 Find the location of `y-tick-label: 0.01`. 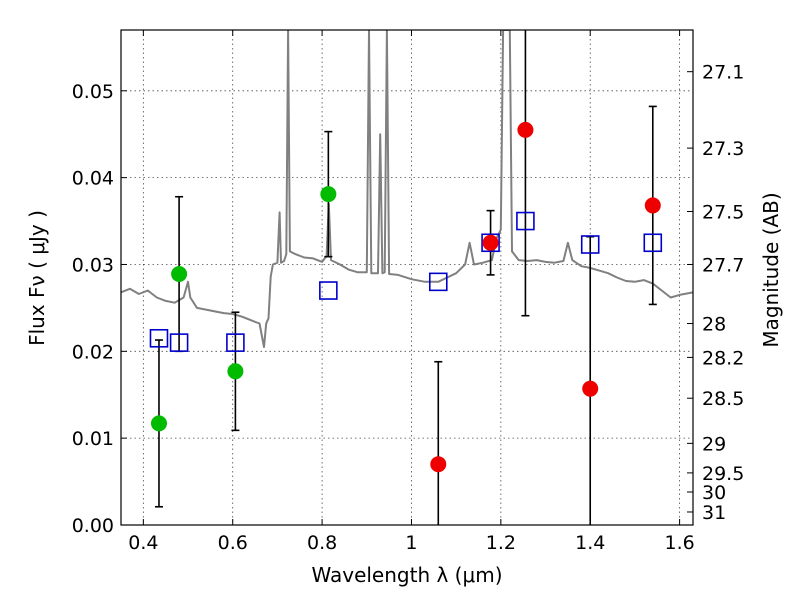

y-tick-label: 0.01 is located at coordinates (93, 439).